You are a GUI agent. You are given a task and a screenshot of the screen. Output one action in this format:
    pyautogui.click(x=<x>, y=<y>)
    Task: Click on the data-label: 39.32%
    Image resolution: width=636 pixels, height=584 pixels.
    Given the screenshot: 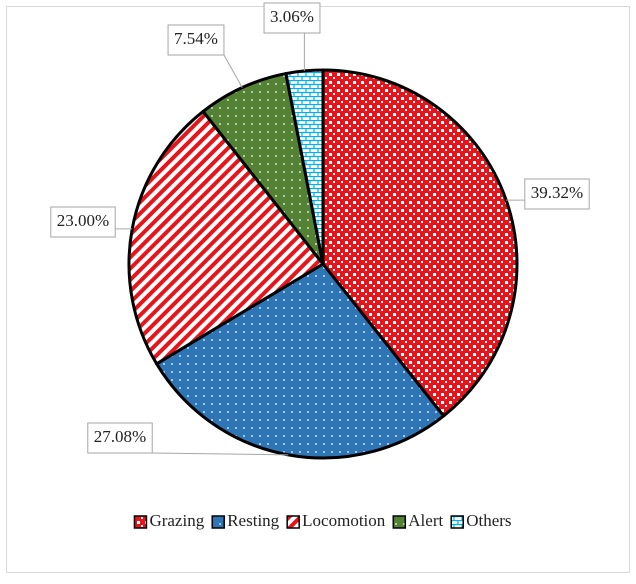 What is the action you would take?
    pyautogui.click(x=557, y=192)
    